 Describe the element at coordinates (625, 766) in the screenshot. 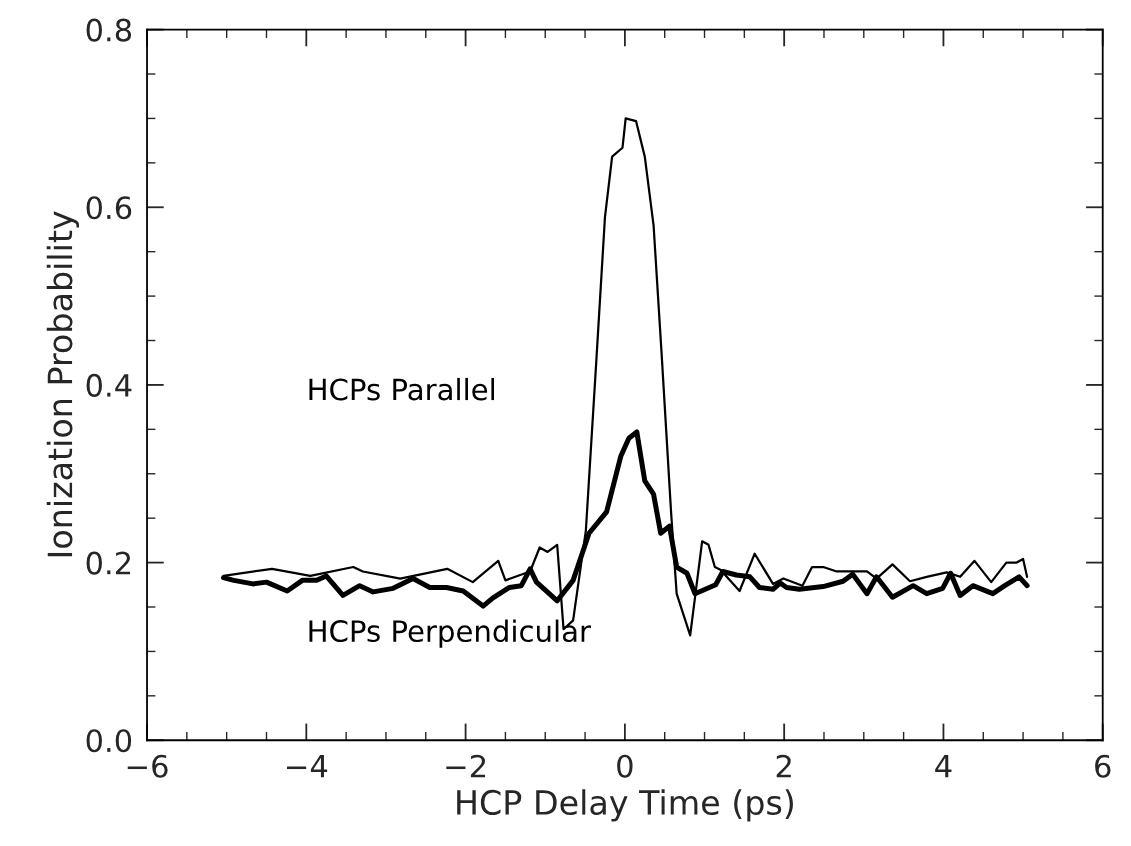

I see `x-tick-label: 0` at that location.